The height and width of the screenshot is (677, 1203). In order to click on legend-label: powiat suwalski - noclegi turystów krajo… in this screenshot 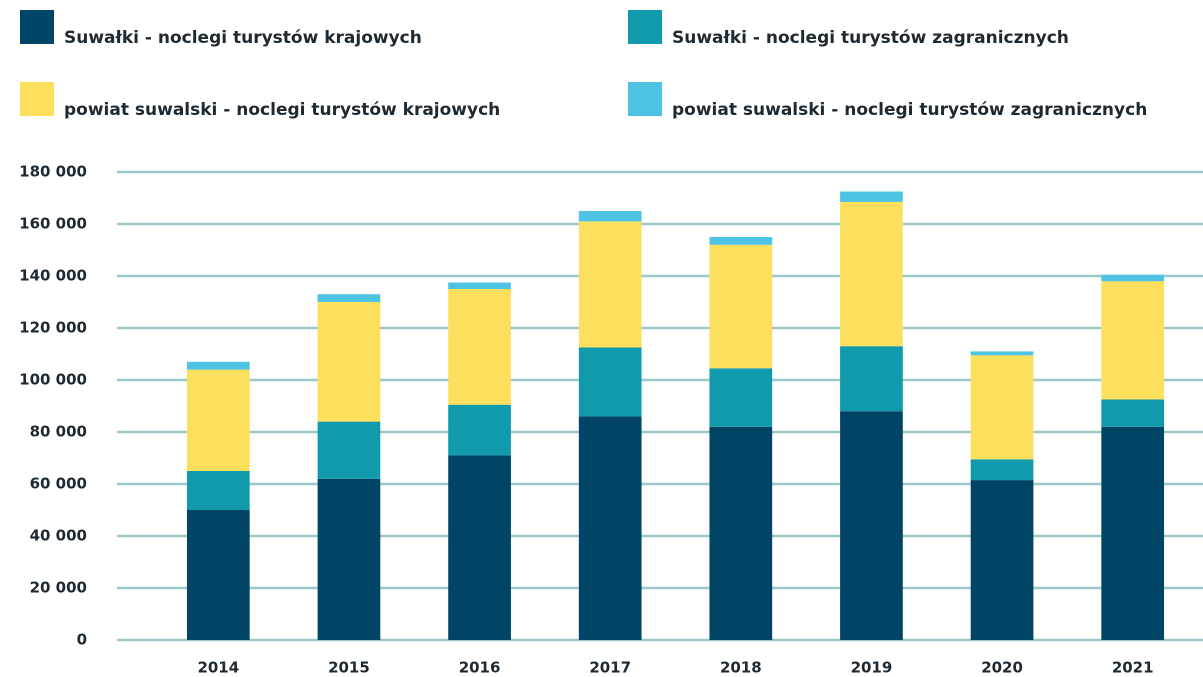, I will do `click(282, 110)`.